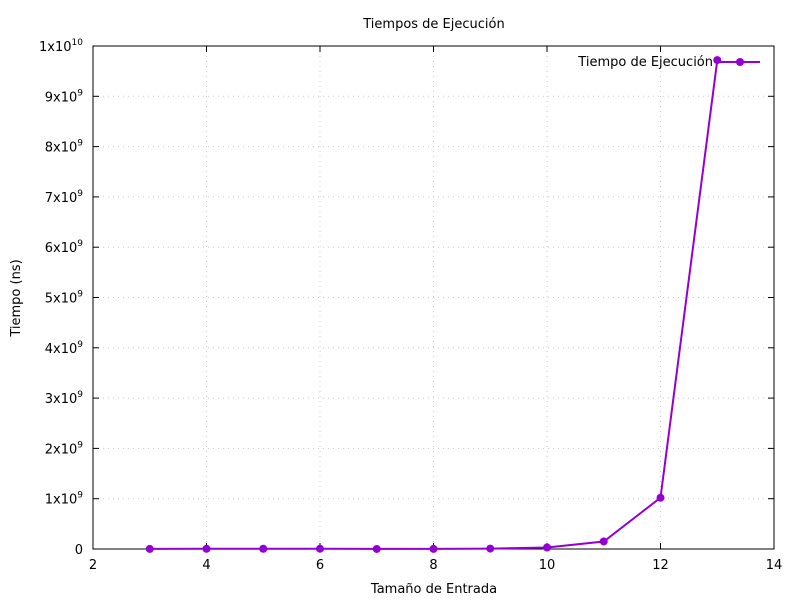  I want to click on y-tick-label: 3x10⁹, so click(64, 398).